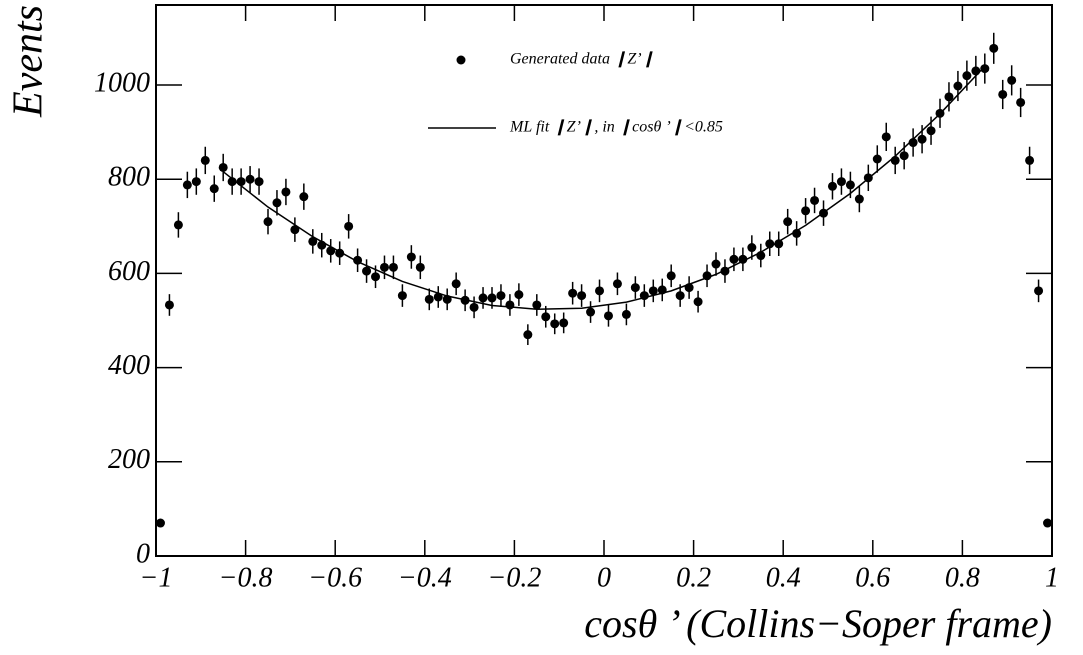  I want to click on x-tick-label: −0.2, so click(514, 577).